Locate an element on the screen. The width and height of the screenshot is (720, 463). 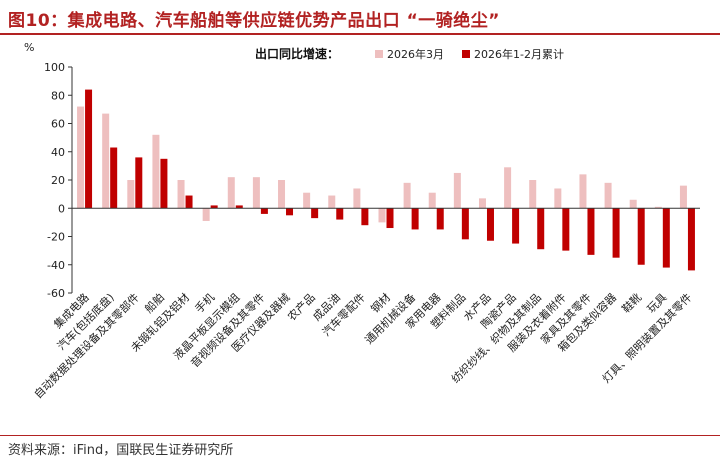
y-tick-label: 20 is located at coordinates (58, 180).